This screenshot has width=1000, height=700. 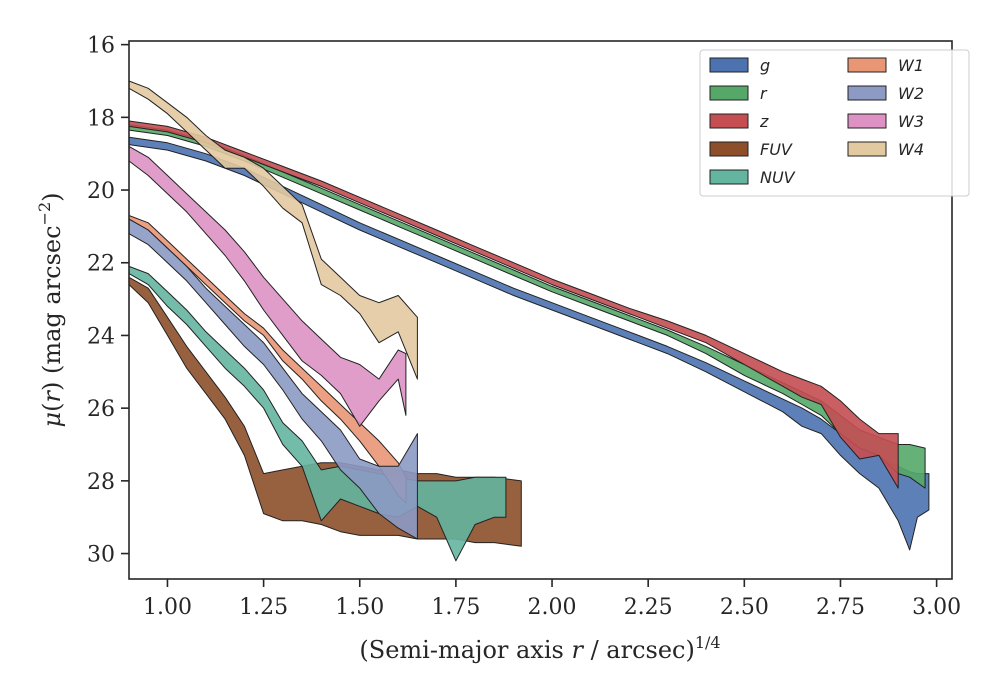 I want to click on legend-label: z, so click(x=764, y=121).